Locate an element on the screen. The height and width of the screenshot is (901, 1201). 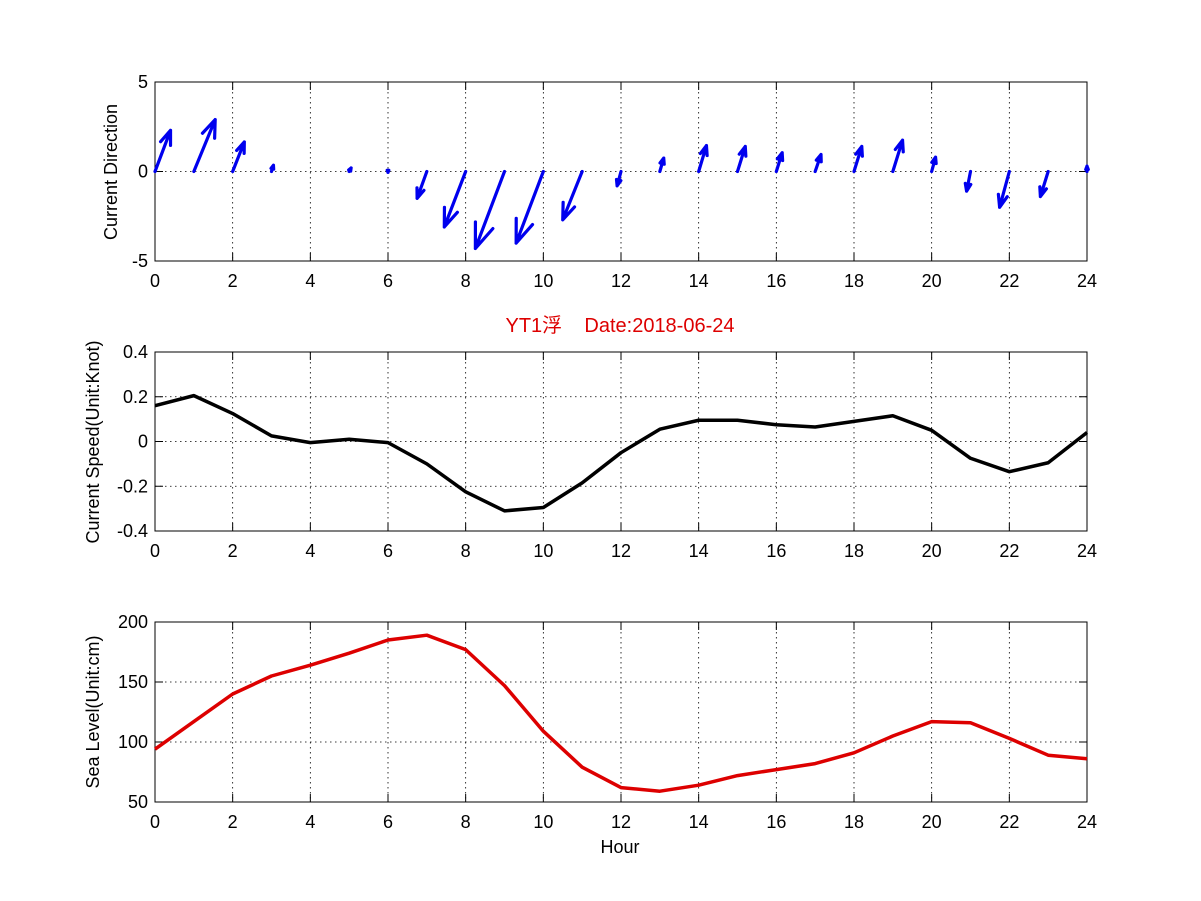
y-tick-label: 0.4 is located at coordinates (135, 352).